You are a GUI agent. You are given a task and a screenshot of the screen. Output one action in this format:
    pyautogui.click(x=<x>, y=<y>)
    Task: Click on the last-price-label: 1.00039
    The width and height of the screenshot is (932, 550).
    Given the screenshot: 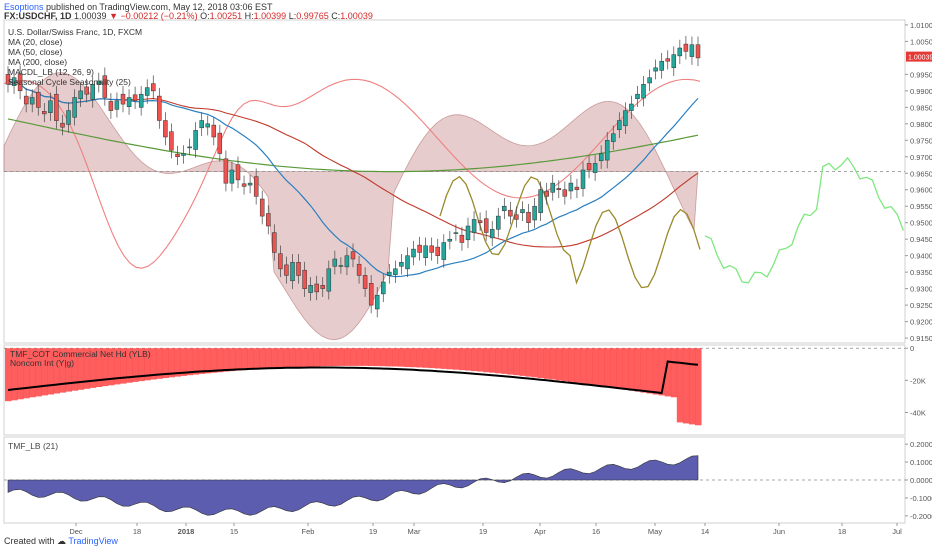 What is the action you would take?
    pyautogui.click(x=920, y=58)
    